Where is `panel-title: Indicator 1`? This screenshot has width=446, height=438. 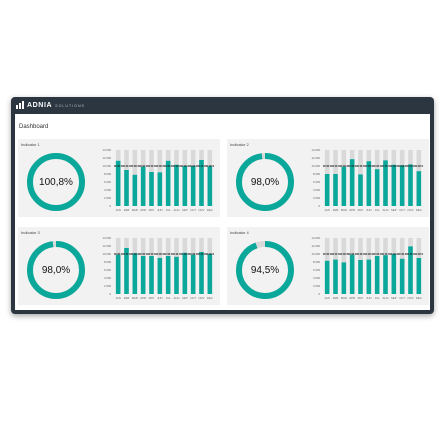
panel-title: Indicator 1 is located at coordinates (30, 144).